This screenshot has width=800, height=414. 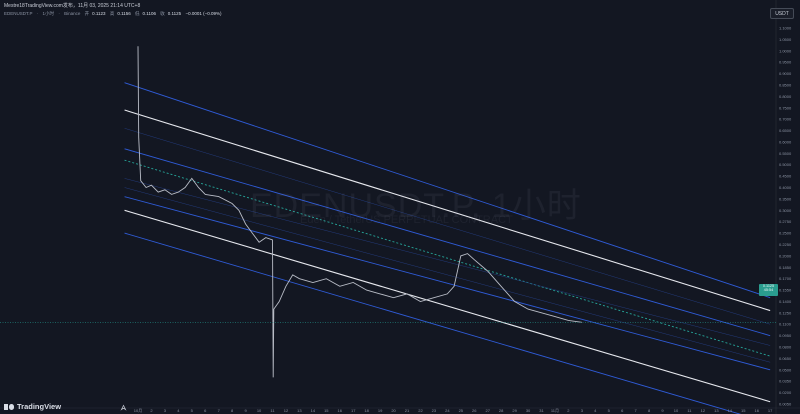 I want to click on logo-text: TradingView, so click(x=39, y=406).